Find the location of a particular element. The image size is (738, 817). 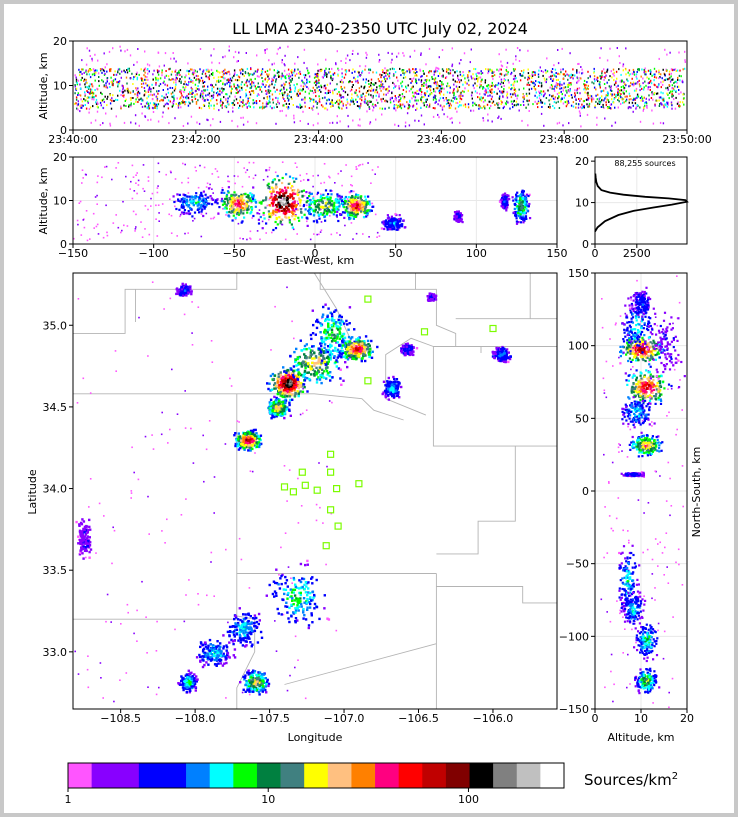

time-height-xtick-label: 23:44:00 is located at coordinates (318, 139).